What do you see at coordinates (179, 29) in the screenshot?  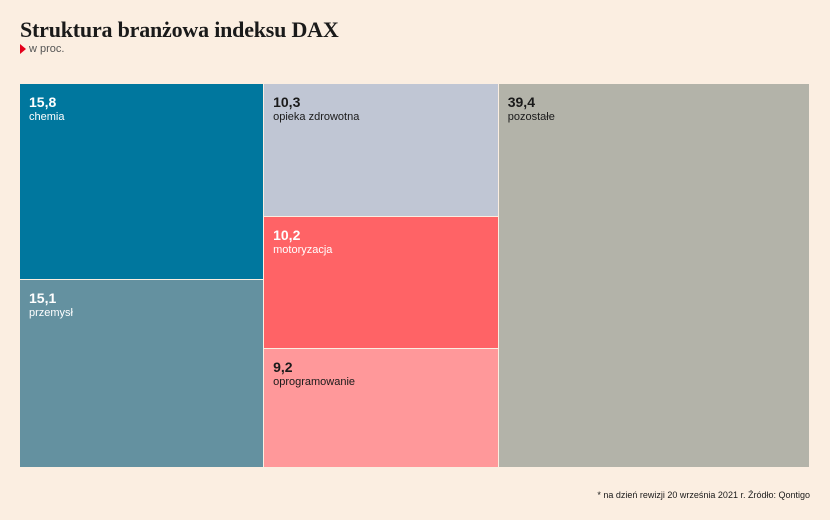 I see `chart-title: Struktura branżowa indeksu DAX` at bounding box center [179, 29].